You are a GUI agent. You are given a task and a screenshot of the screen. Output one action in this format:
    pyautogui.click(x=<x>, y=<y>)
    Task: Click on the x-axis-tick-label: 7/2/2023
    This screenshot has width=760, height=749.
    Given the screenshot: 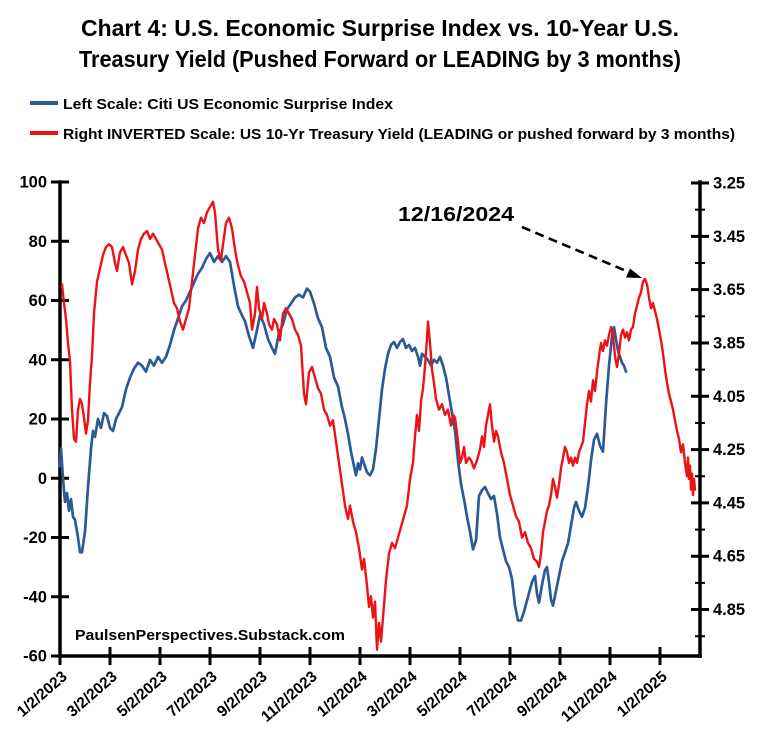 What is the action you would take?
    pyautogui.click(x=192, y=694)
    